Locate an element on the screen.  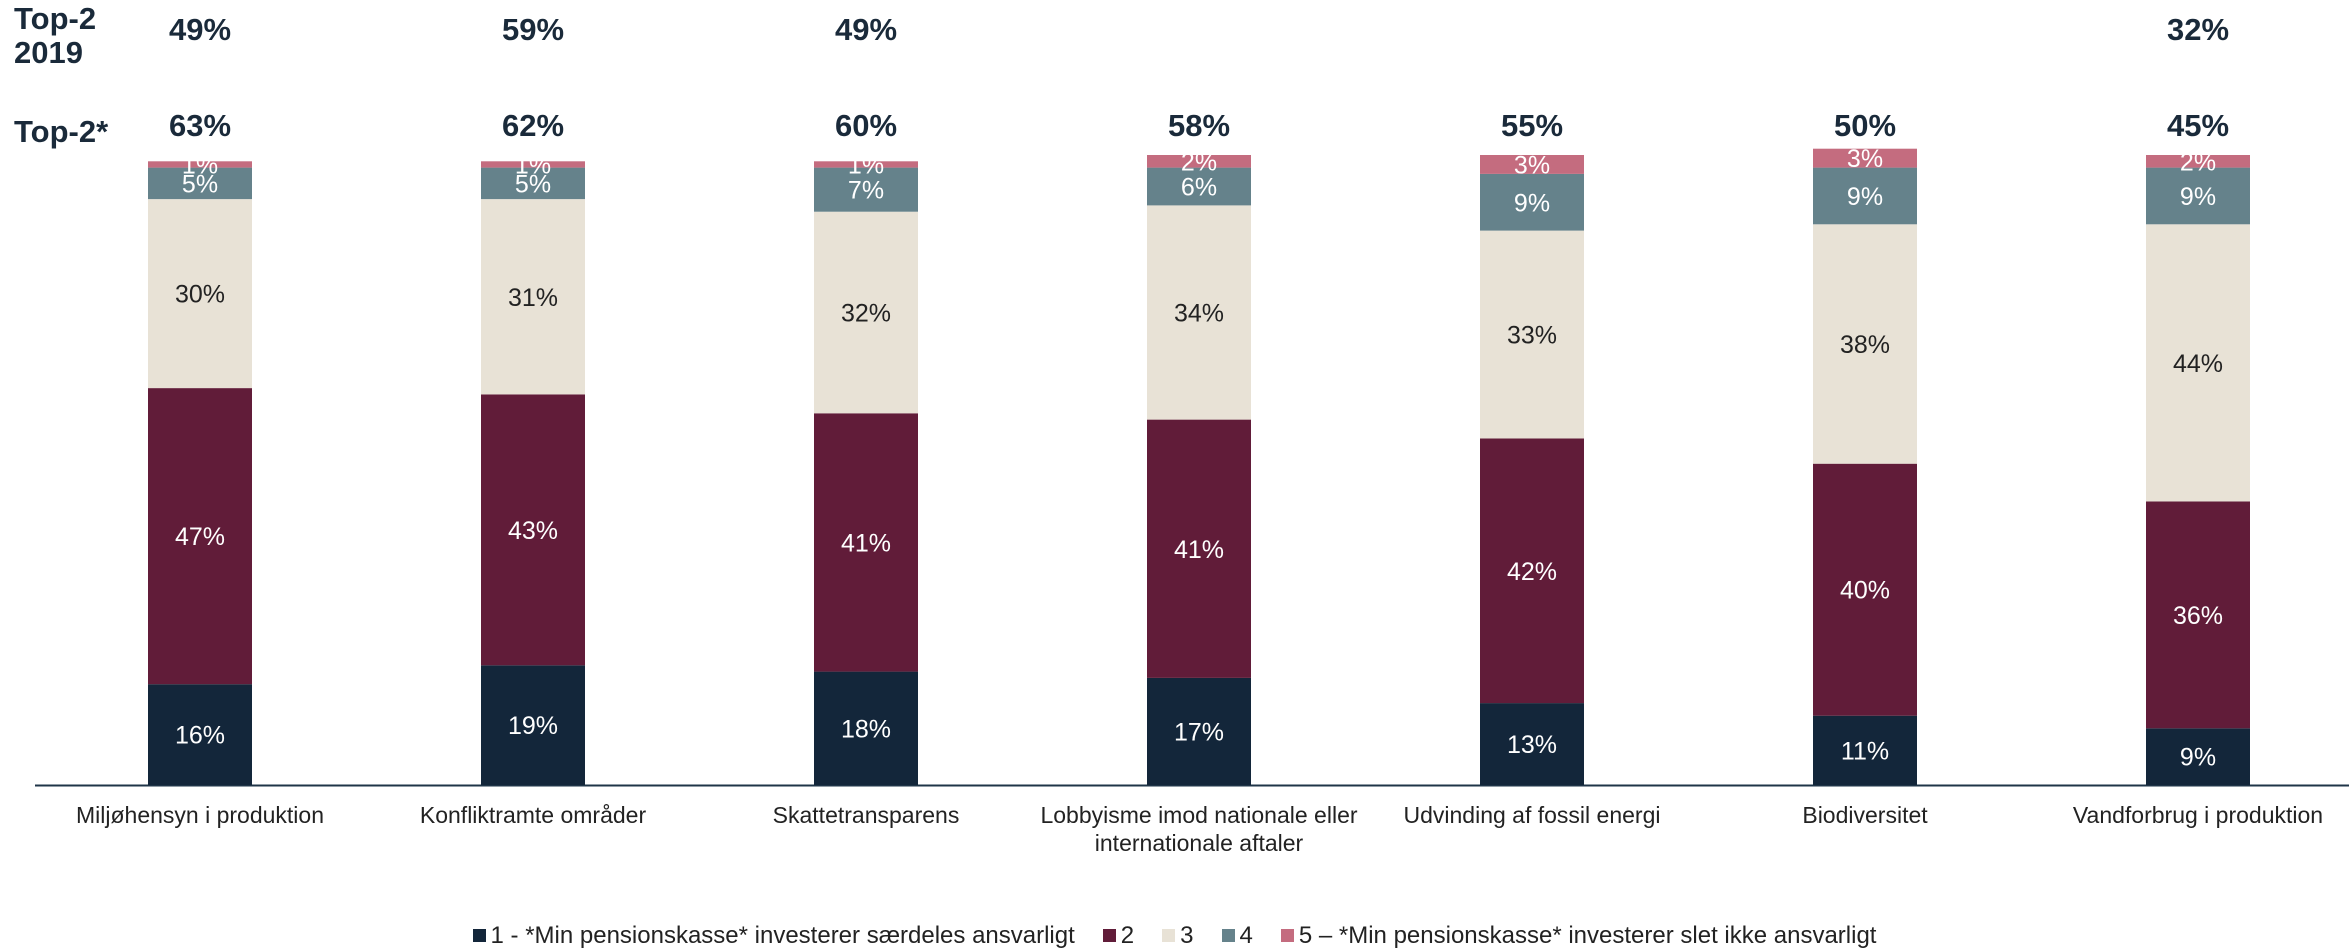
data-label-seg-4-cat-5: 9% is located at coordinates (1532, 203).